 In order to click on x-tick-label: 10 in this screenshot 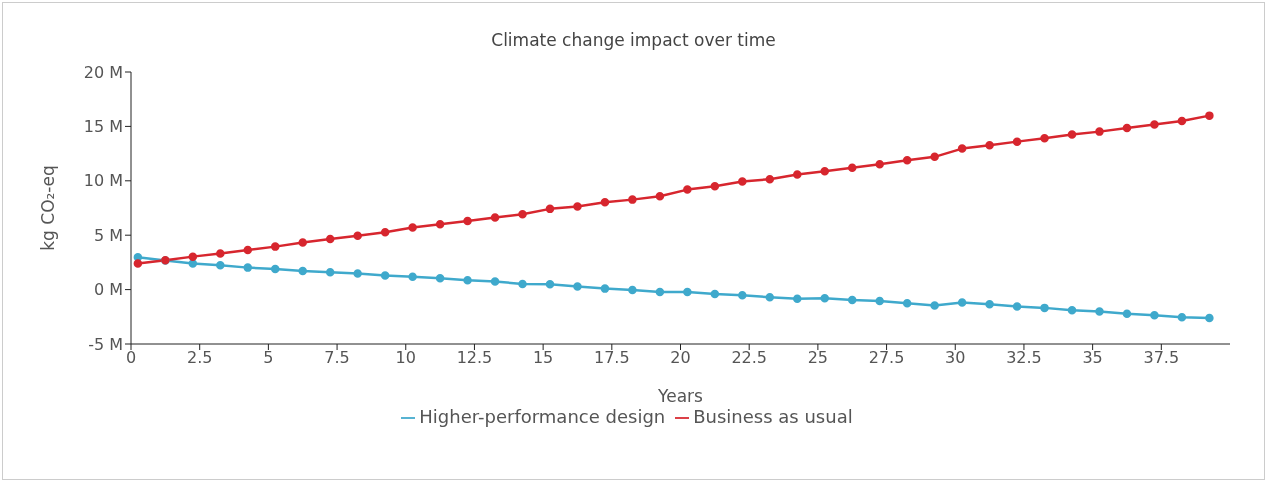, I will do `click(405, 358)`.